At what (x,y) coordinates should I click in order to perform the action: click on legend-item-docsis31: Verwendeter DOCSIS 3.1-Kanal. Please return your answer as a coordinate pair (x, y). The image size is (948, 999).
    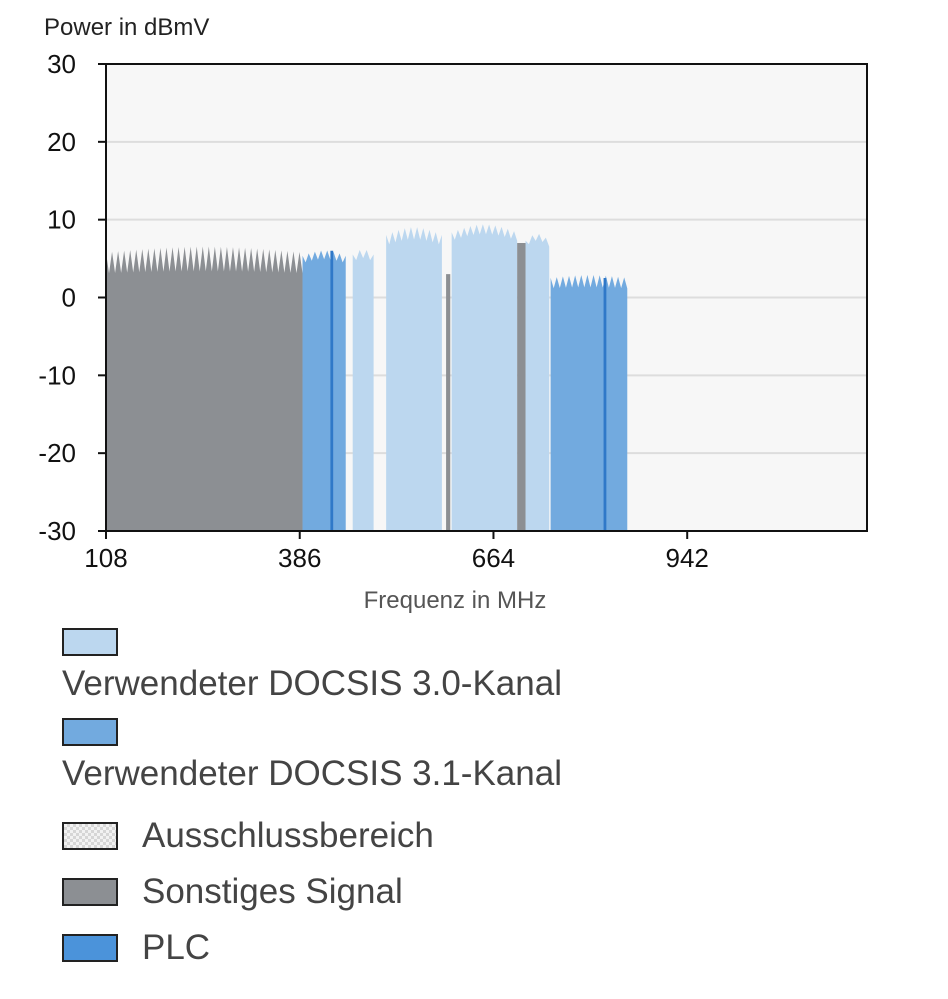
    Looking at the image, I should click on (492, 756).